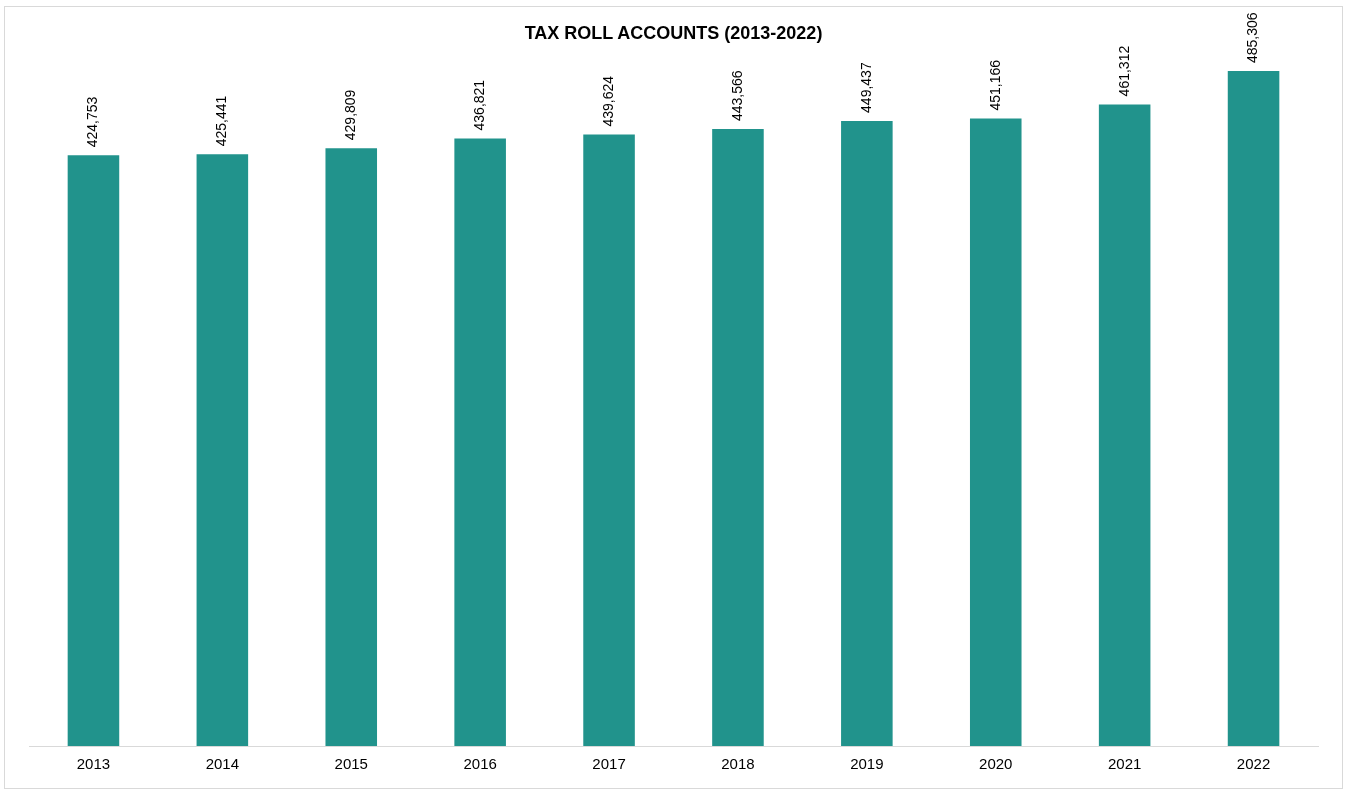 The height and width of the screenshot is (795, 1349). I want to click on data-label: 449,437, so click(865, 87).